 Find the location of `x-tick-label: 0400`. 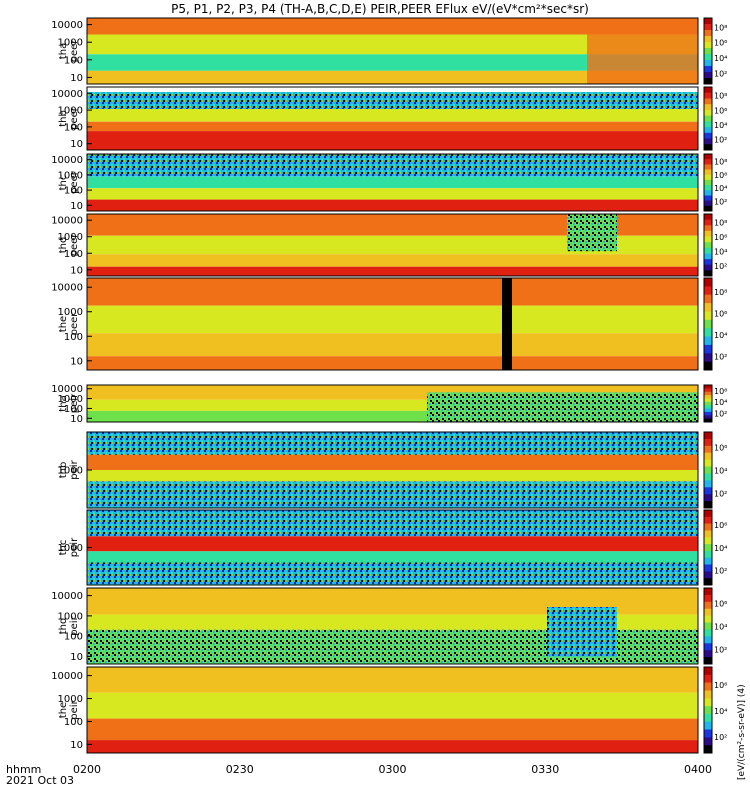

x-tick-label: 0400 is located at coordinates (698, 769).